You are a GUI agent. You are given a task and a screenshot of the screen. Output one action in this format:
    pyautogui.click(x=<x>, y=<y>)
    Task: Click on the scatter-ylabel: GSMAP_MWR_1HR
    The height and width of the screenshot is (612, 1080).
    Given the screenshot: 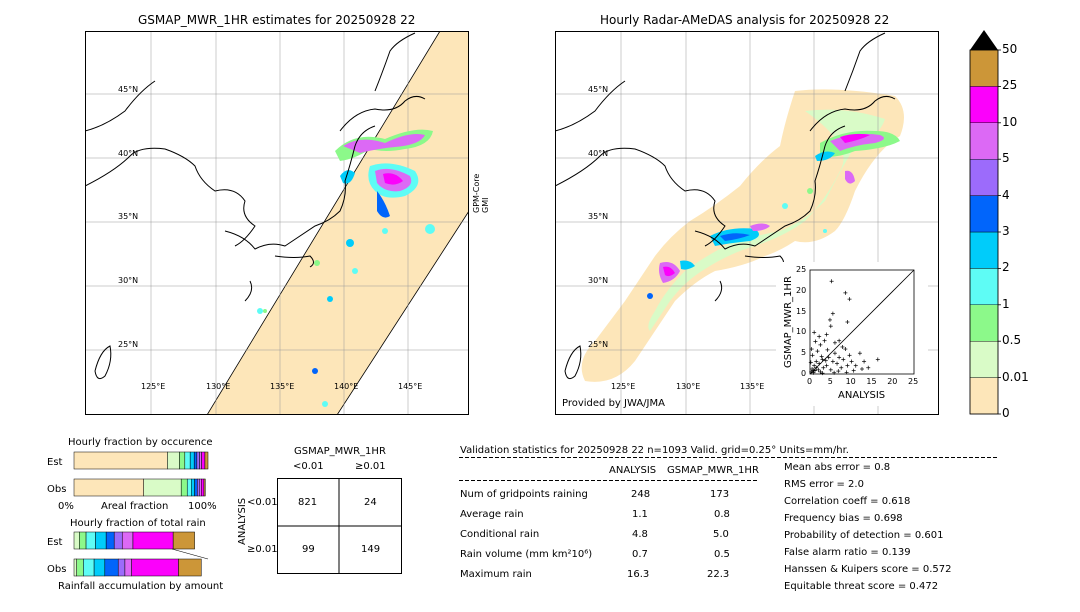 What is the action you would take?
    pyautogui.click(x=788, y=322)
    